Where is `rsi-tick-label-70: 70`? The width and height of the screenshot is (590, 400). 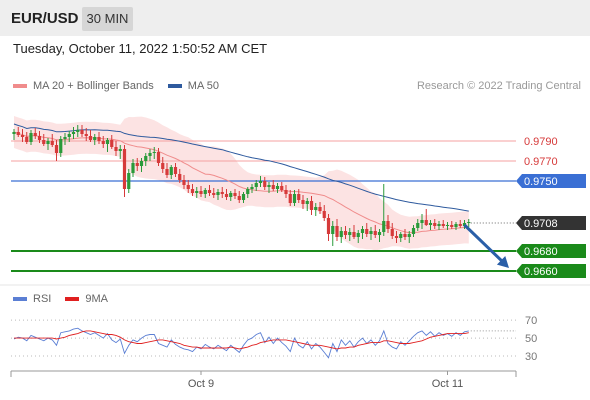 rsi-tick-label-70: 70 is located at coordinates (531, 321).